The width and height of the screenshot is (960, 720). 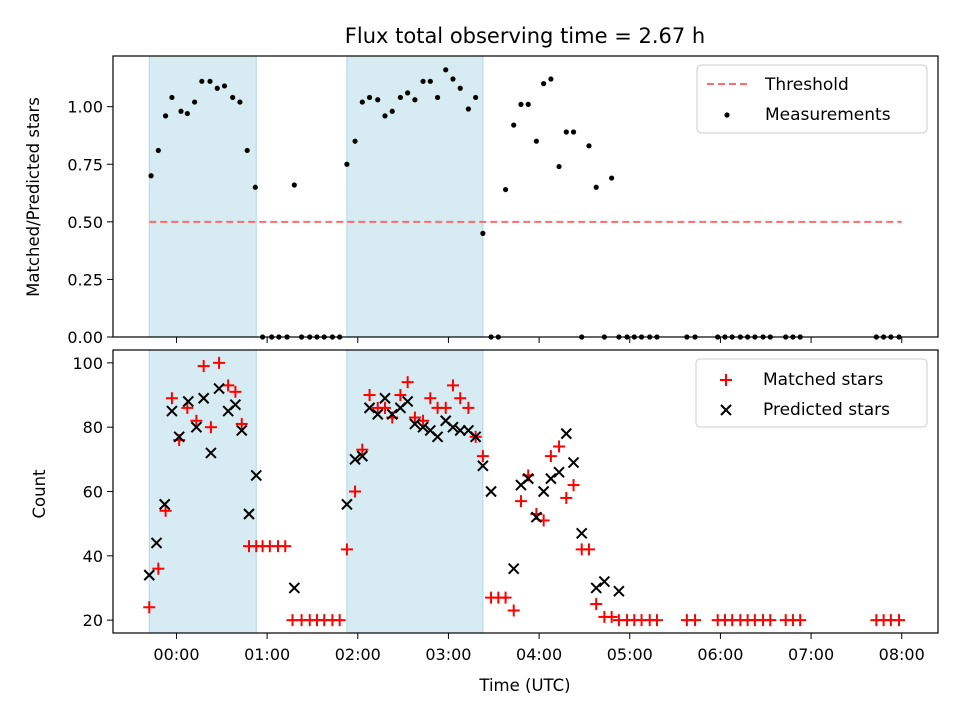 I want to click on legend-measurements-label: Measurements, so click(x=828, y=115).